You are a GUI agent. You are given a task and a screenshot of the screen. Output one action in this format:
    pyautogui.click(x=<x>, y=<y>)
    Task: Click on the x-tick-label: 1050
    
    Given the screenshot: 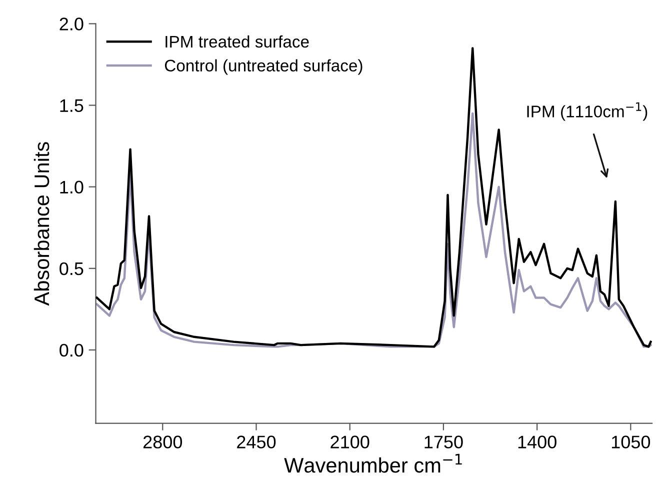 What is the action you would take?
    pyautogui.click(x=631, y=442)
    